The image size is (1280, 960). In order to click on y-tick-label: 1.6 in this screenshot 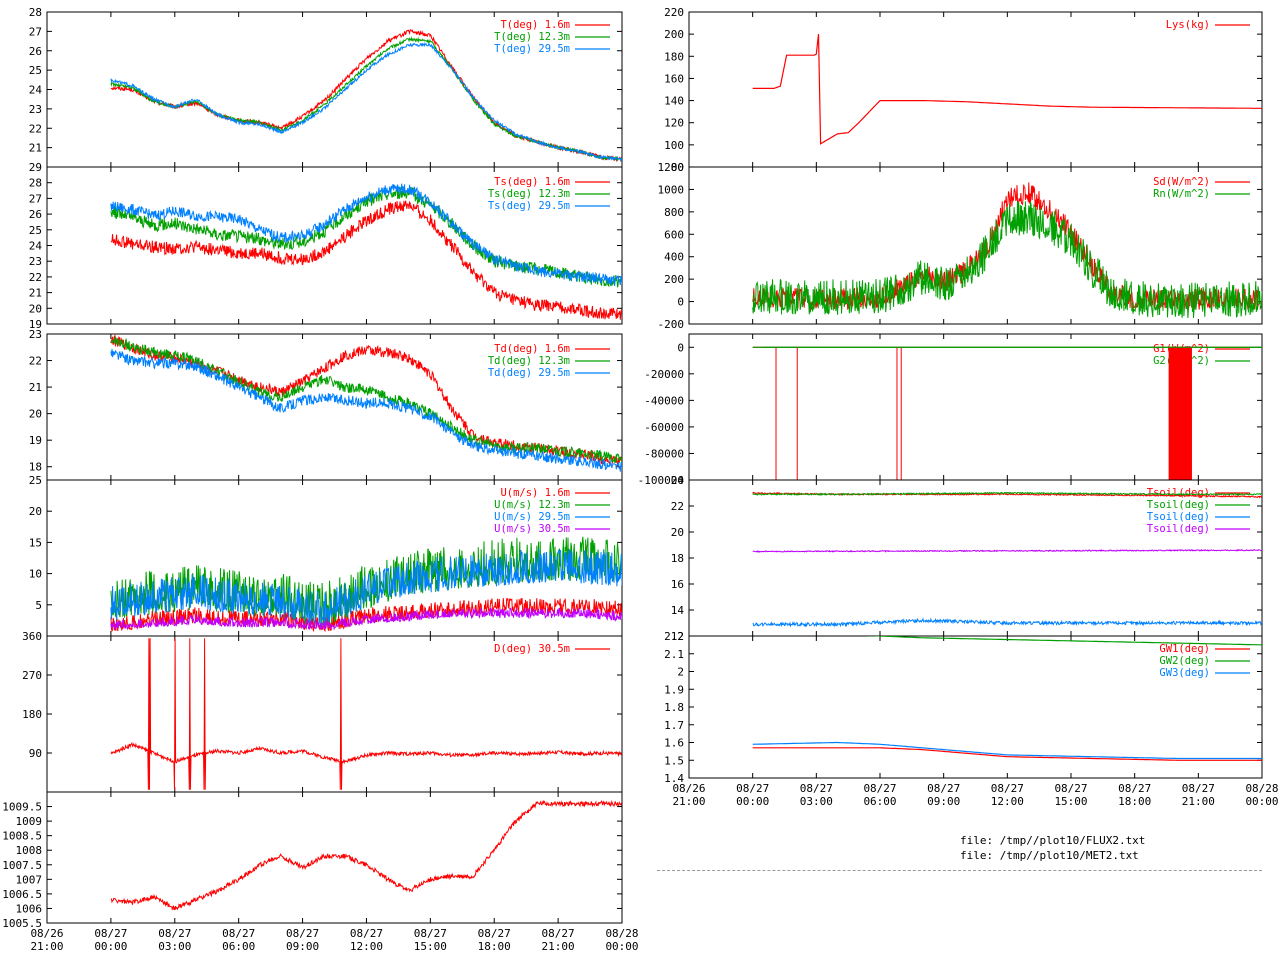, I will do `click(674, 743)`.